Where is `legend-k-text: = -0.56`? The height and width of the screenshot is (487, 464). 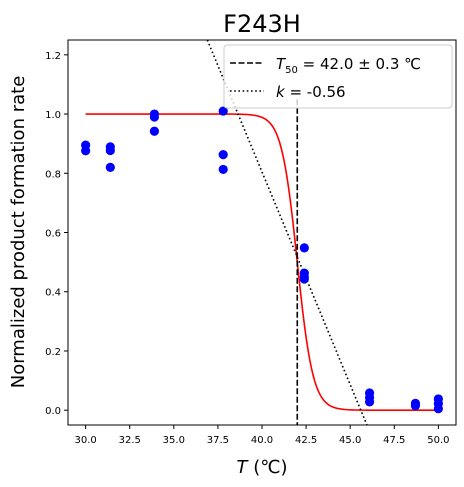
legend-k-text: = -0.56 is located at coordinates (315, 92).